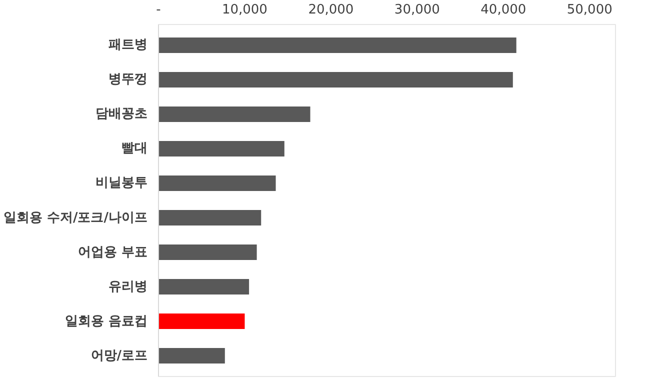 The height and width of the screenshot is (391, 650). Describe the element at coordinates (122, 183) in the screenshot. I see `y-tick-label: 비닐봉투` at that location.